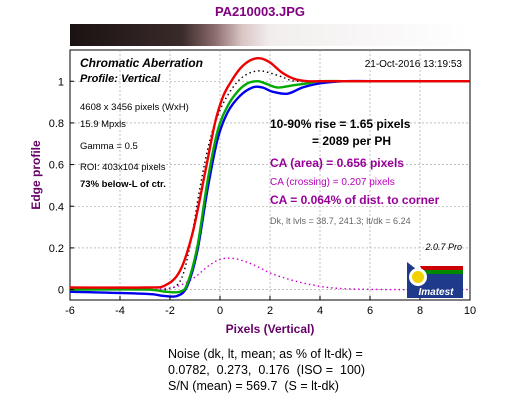  I want to click on rise-line-1: 10-90% rise = 1.65 pixels, so click(340, 124).